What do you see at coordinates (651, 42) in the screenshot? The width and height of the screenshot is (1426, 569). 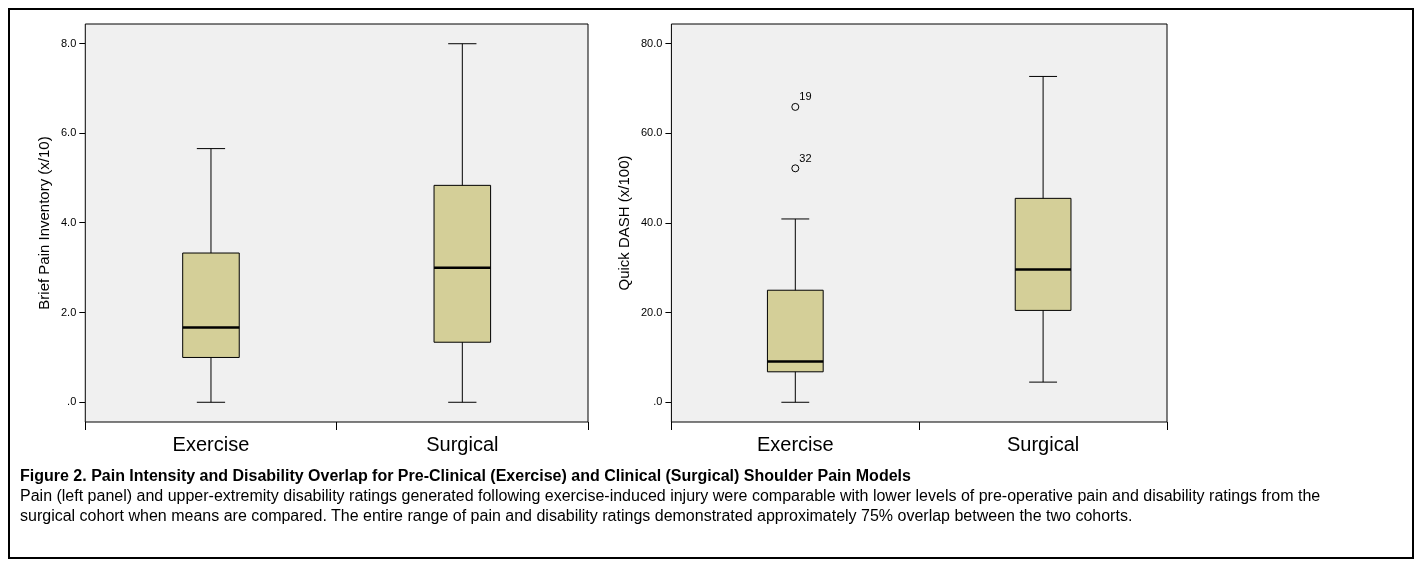 I see `y-tick-label: 80.0` at bounding box center [651, 42].